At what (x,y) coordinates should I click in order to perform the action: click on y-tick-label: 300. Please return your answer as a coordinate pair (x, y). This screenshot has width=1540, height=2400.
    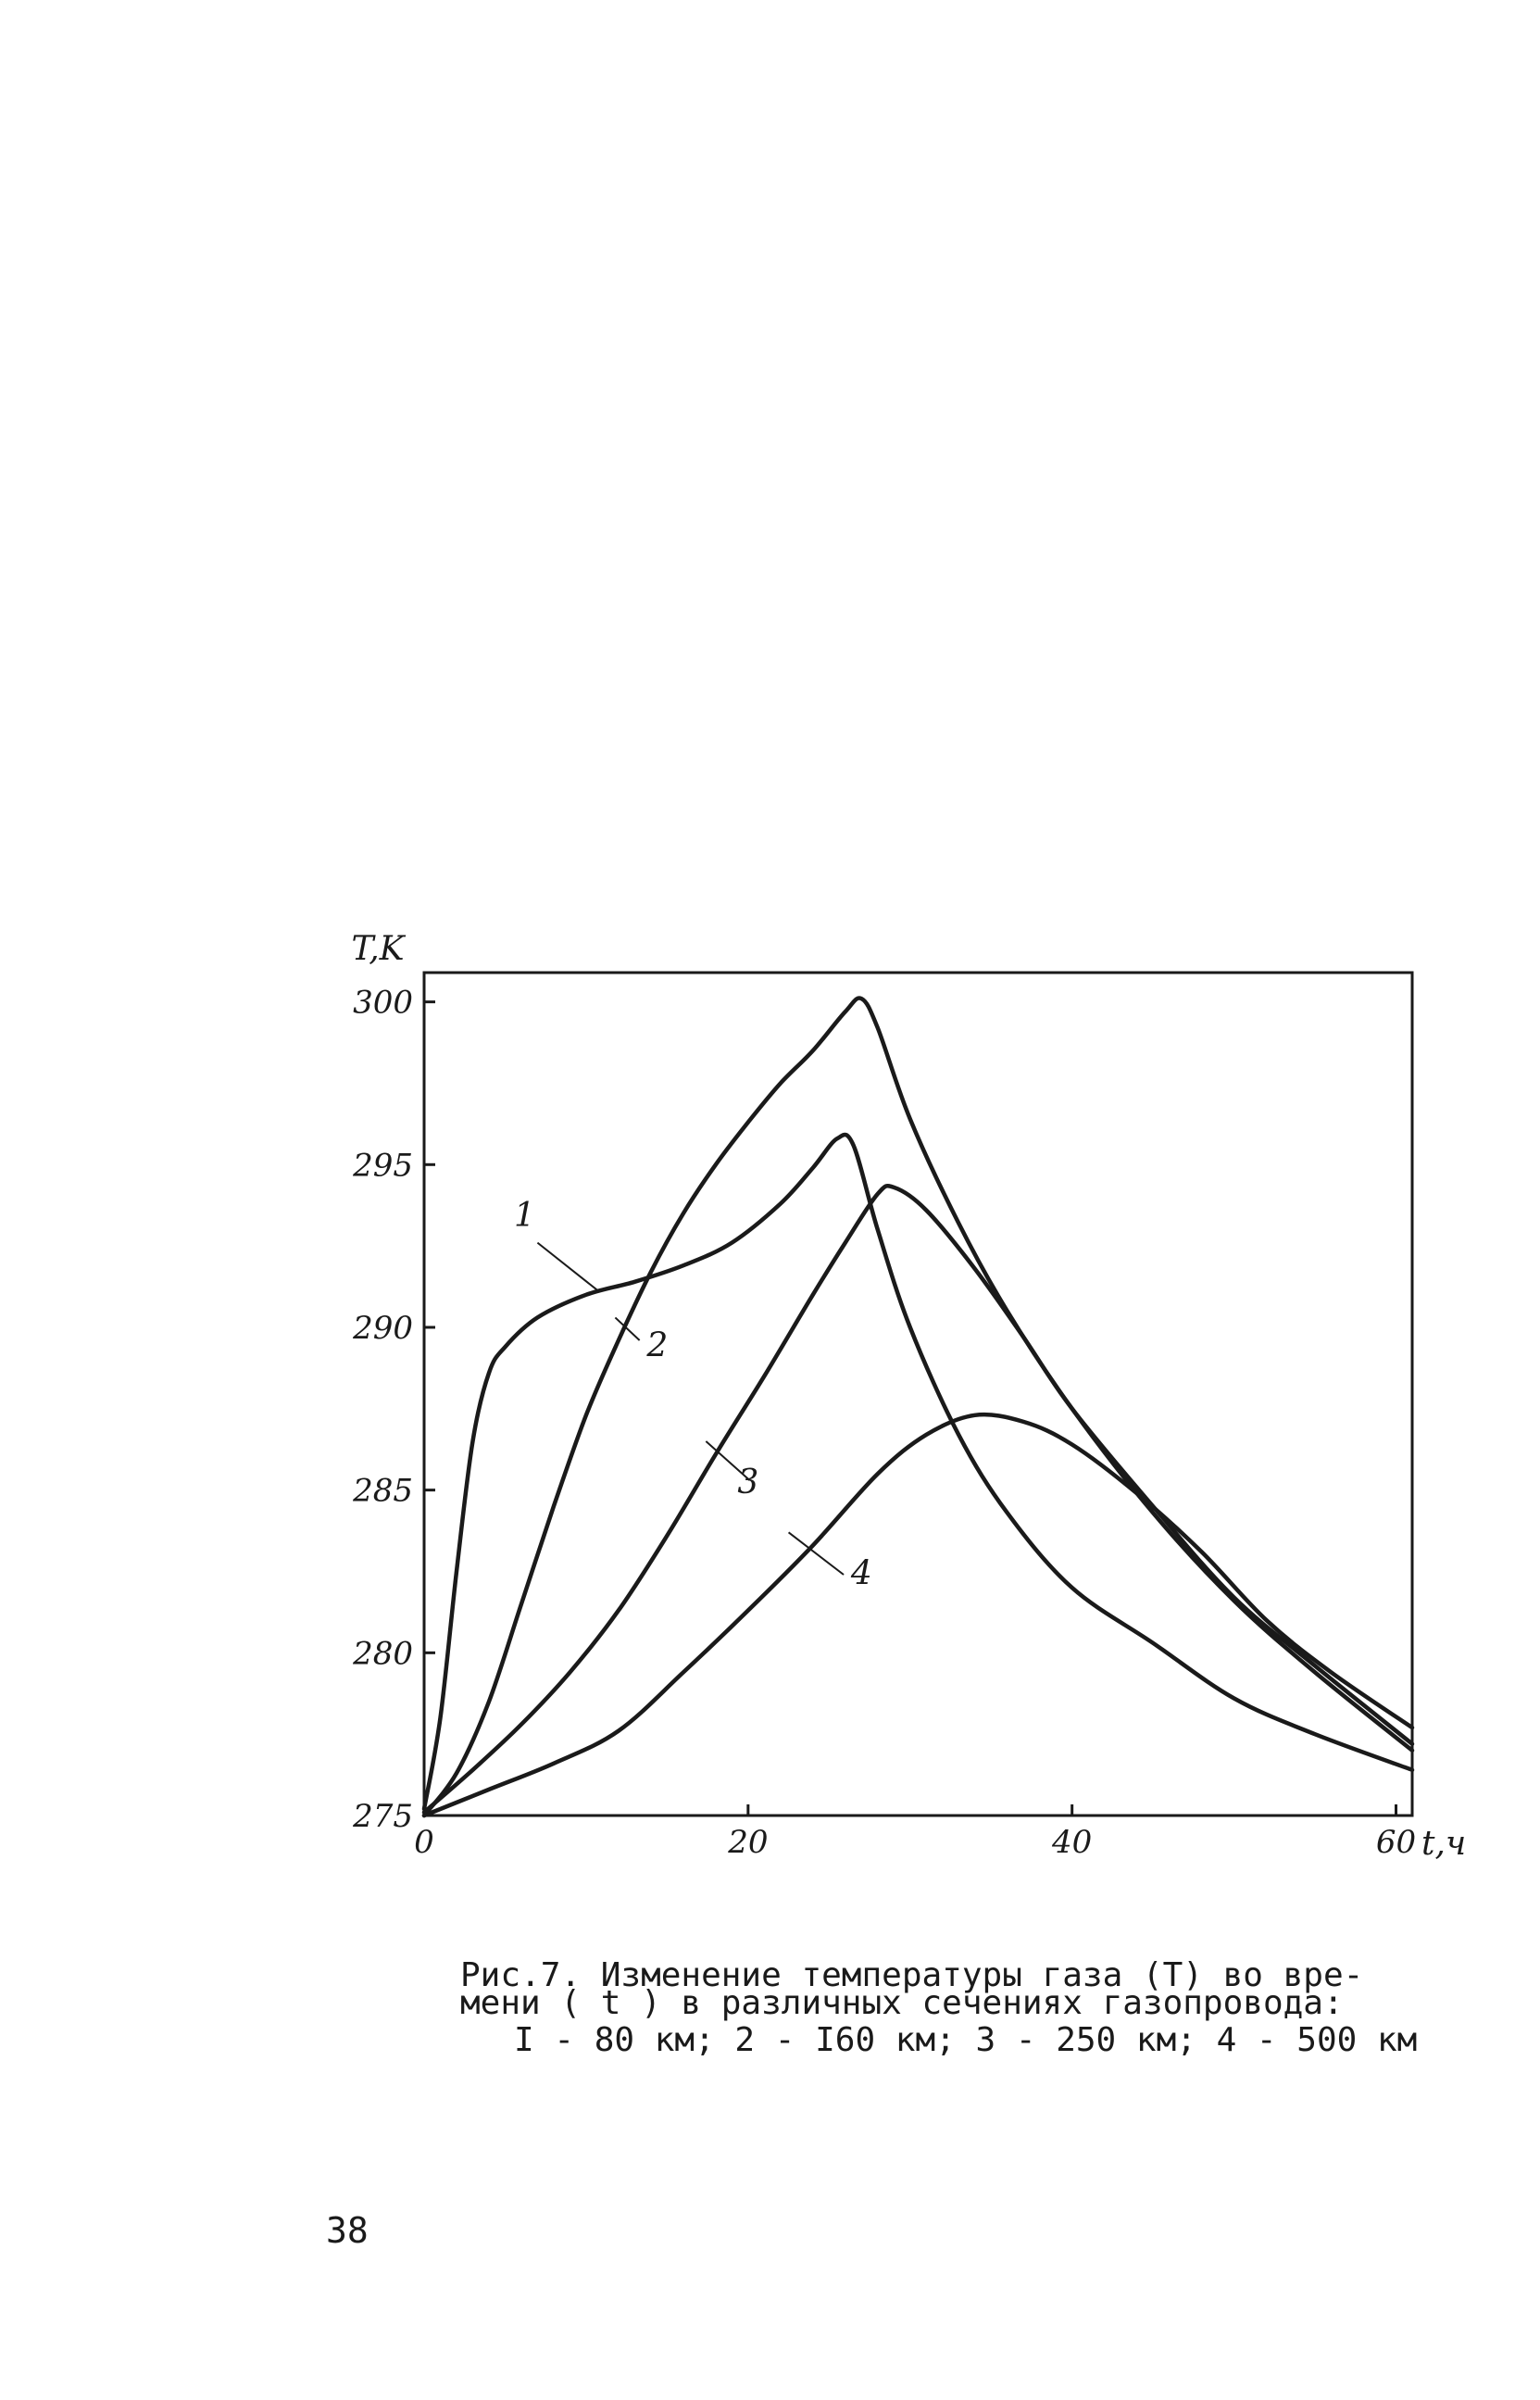
    Looking at the image, I should click on (383, 1004).